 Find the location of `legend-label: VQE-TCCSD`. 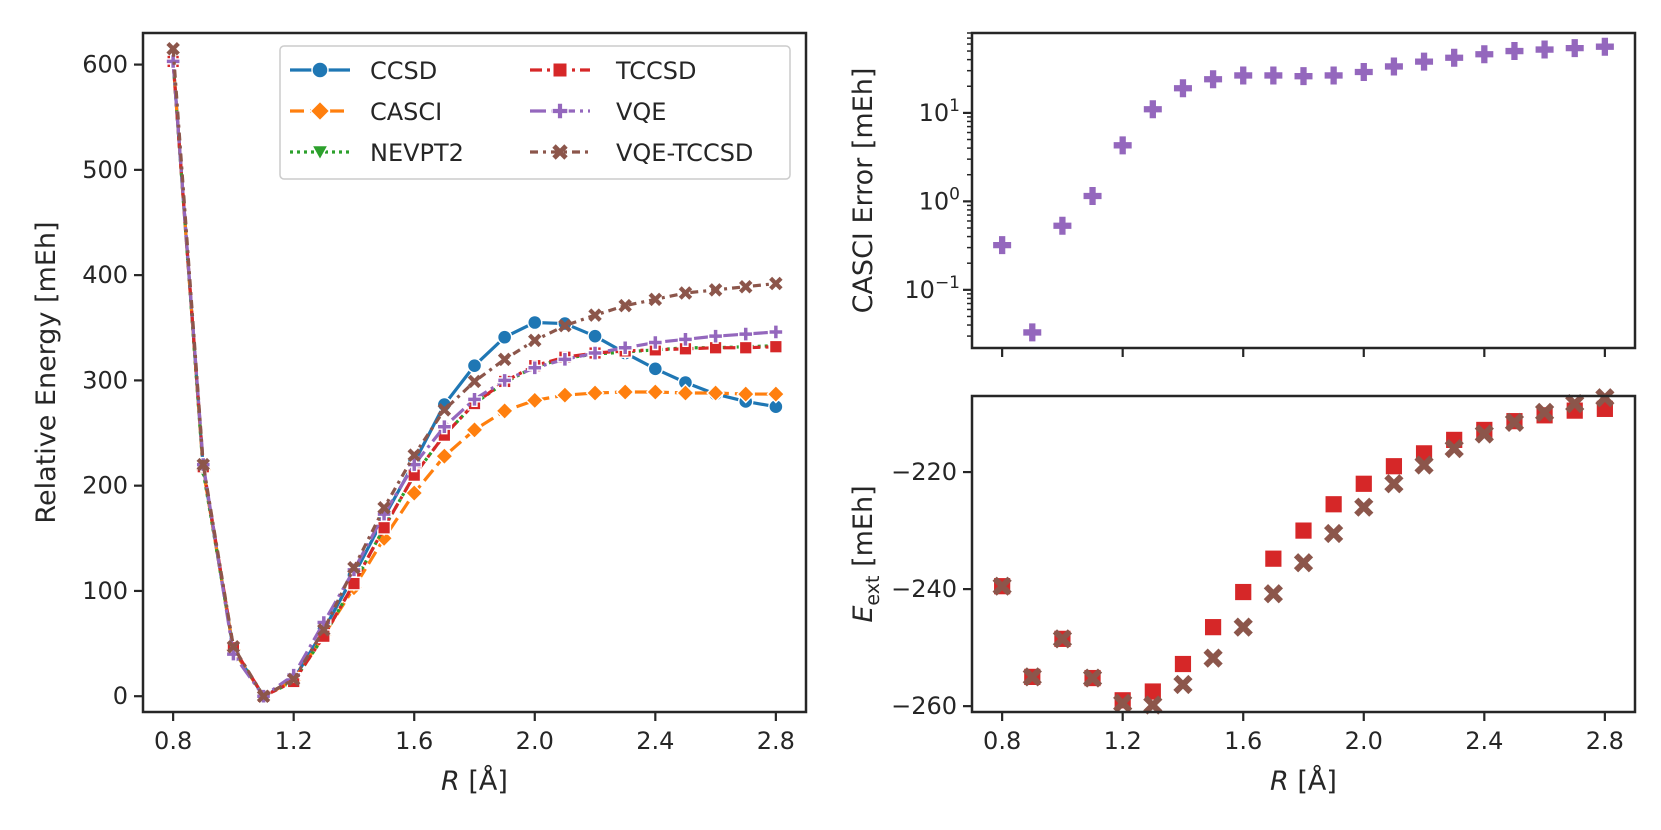

legend-label: VQE-TCCSD is located at coordinates (684, 153).